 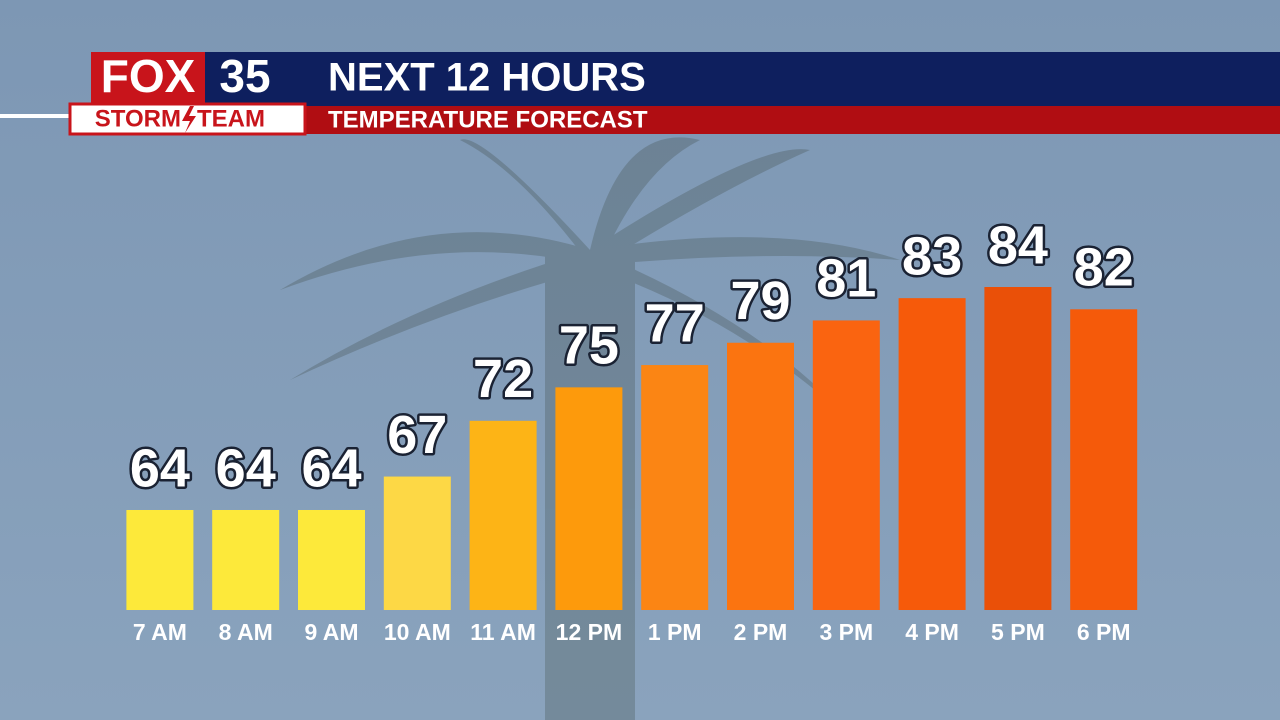 I want to click on x-tick-label: 4 PM, so click(x=932, y=632).